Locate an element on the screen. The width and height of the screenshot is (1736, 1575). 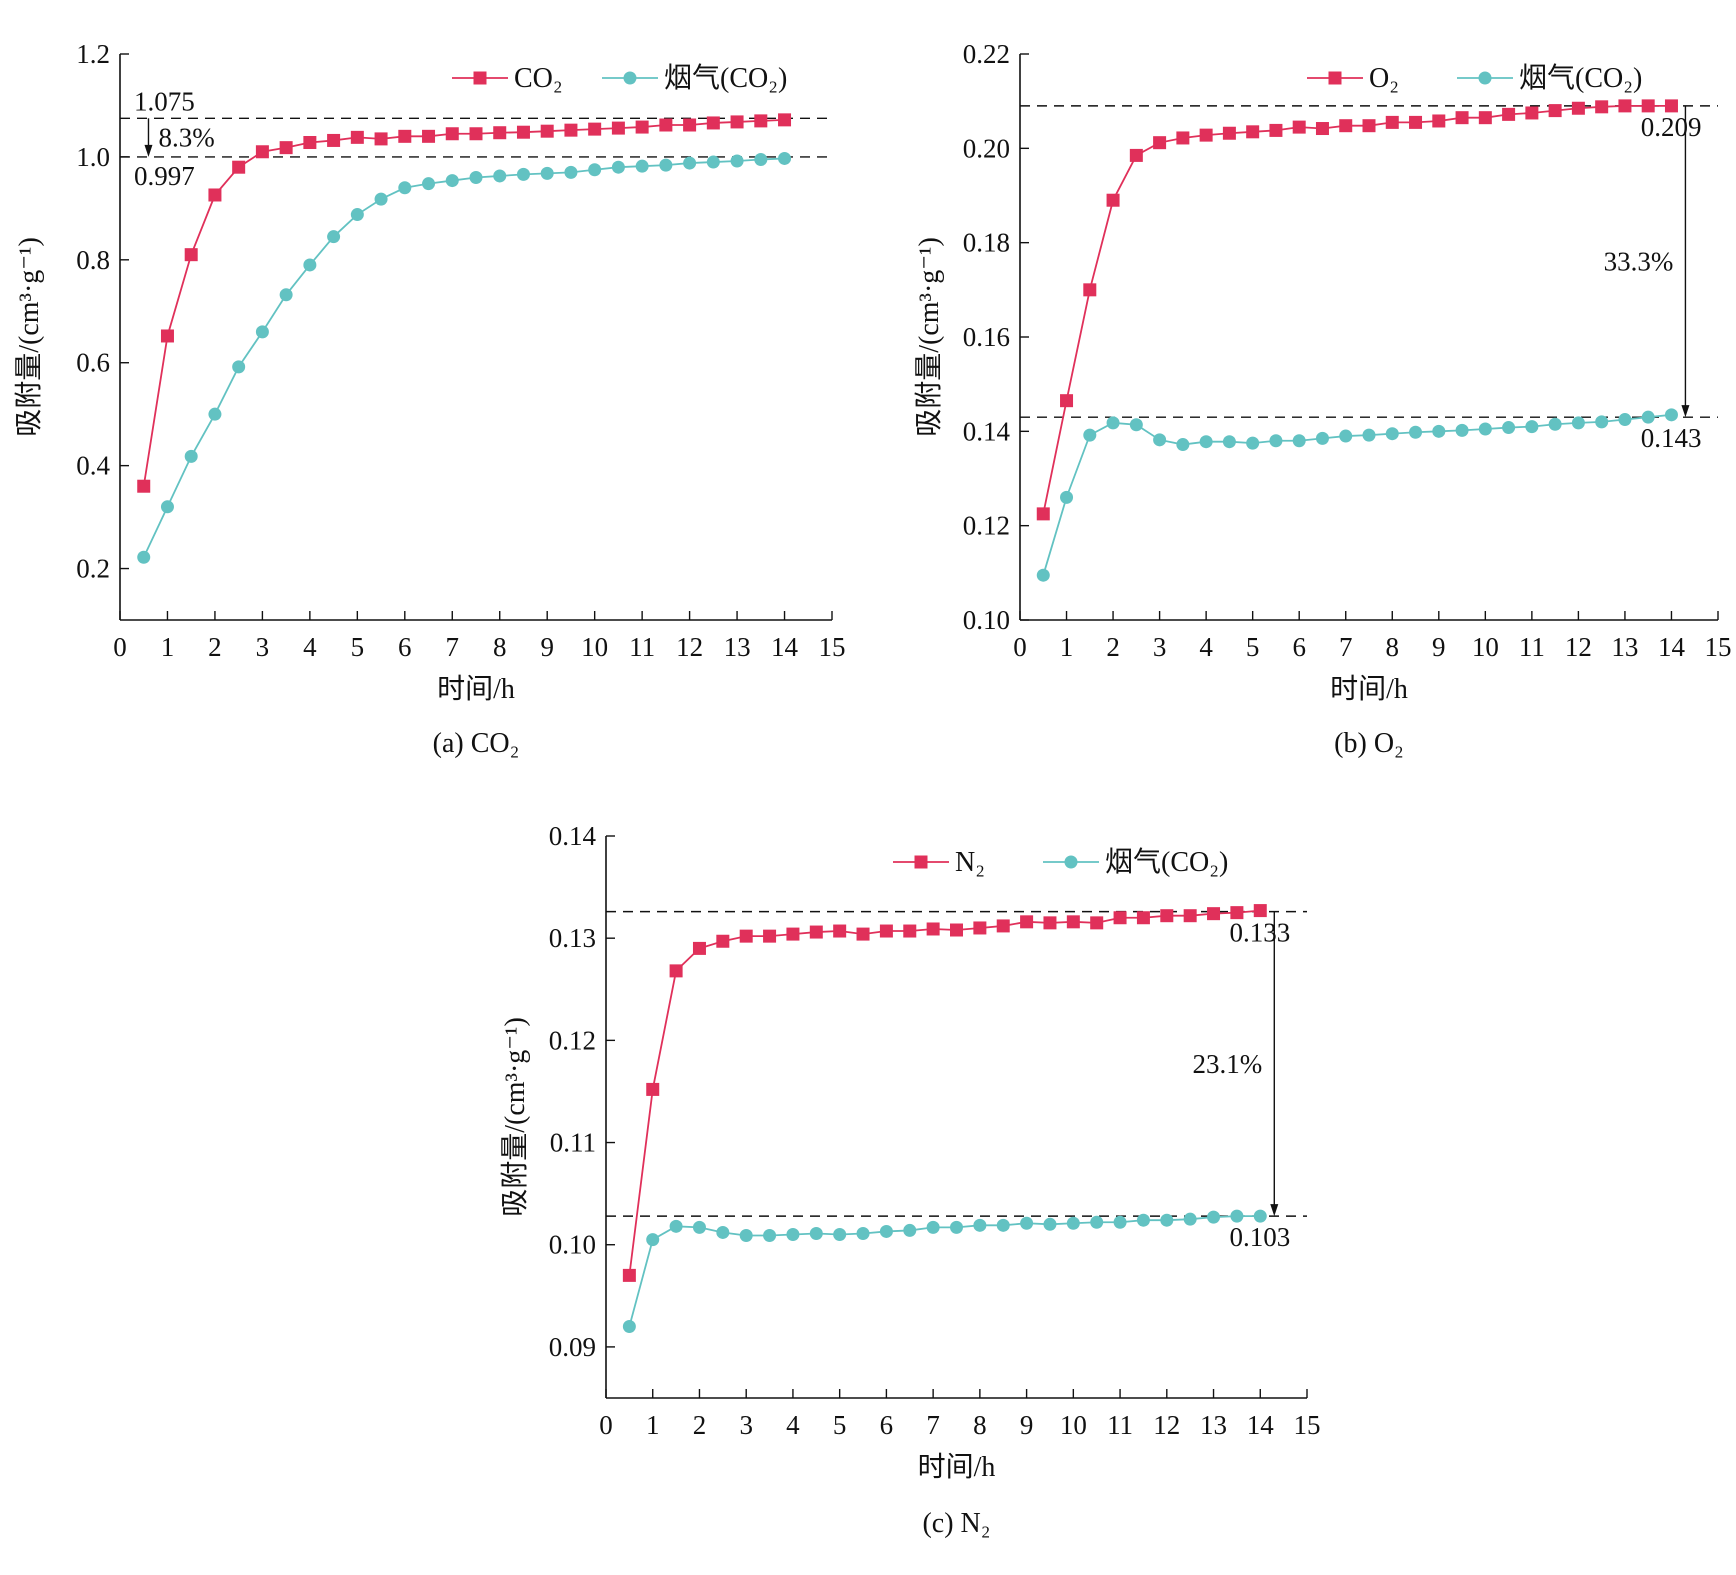
reference-value-label: 1.075 is located at coordinates (164, 101).